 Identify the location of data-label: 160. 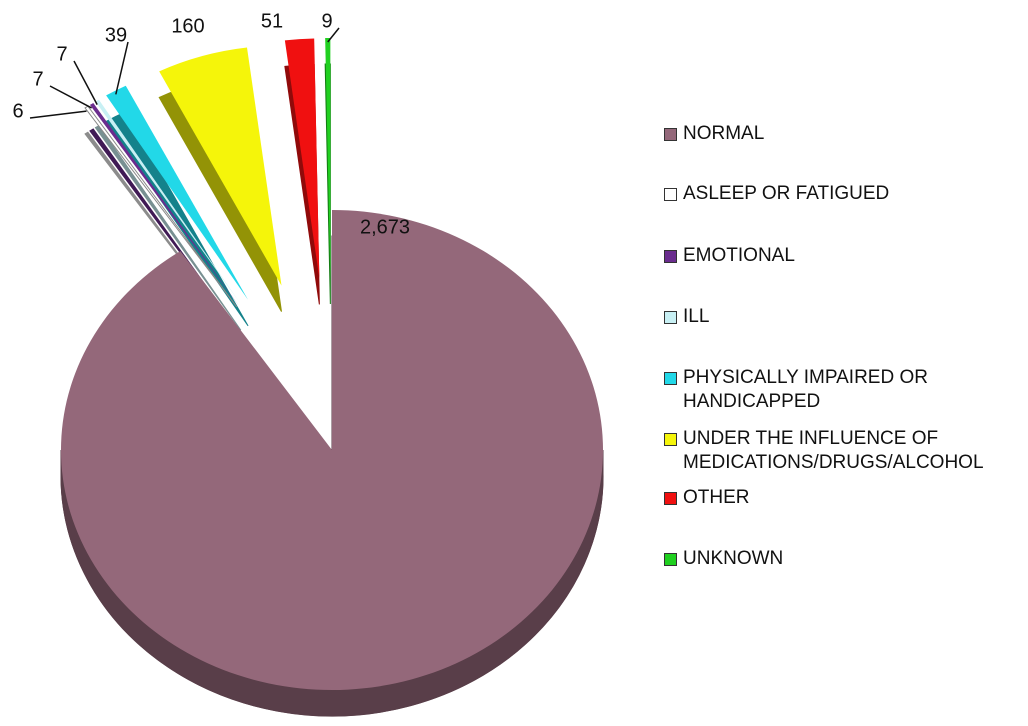
(187, 26).